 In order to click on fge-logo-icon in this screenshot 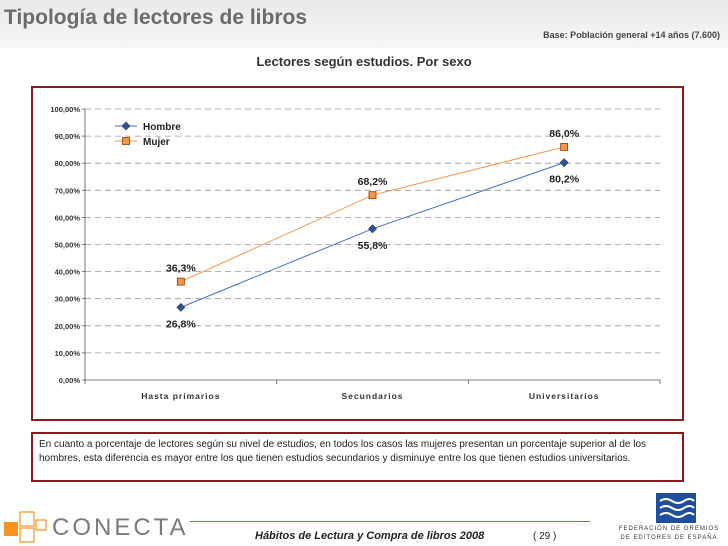, I will do `click(676, 508)`.